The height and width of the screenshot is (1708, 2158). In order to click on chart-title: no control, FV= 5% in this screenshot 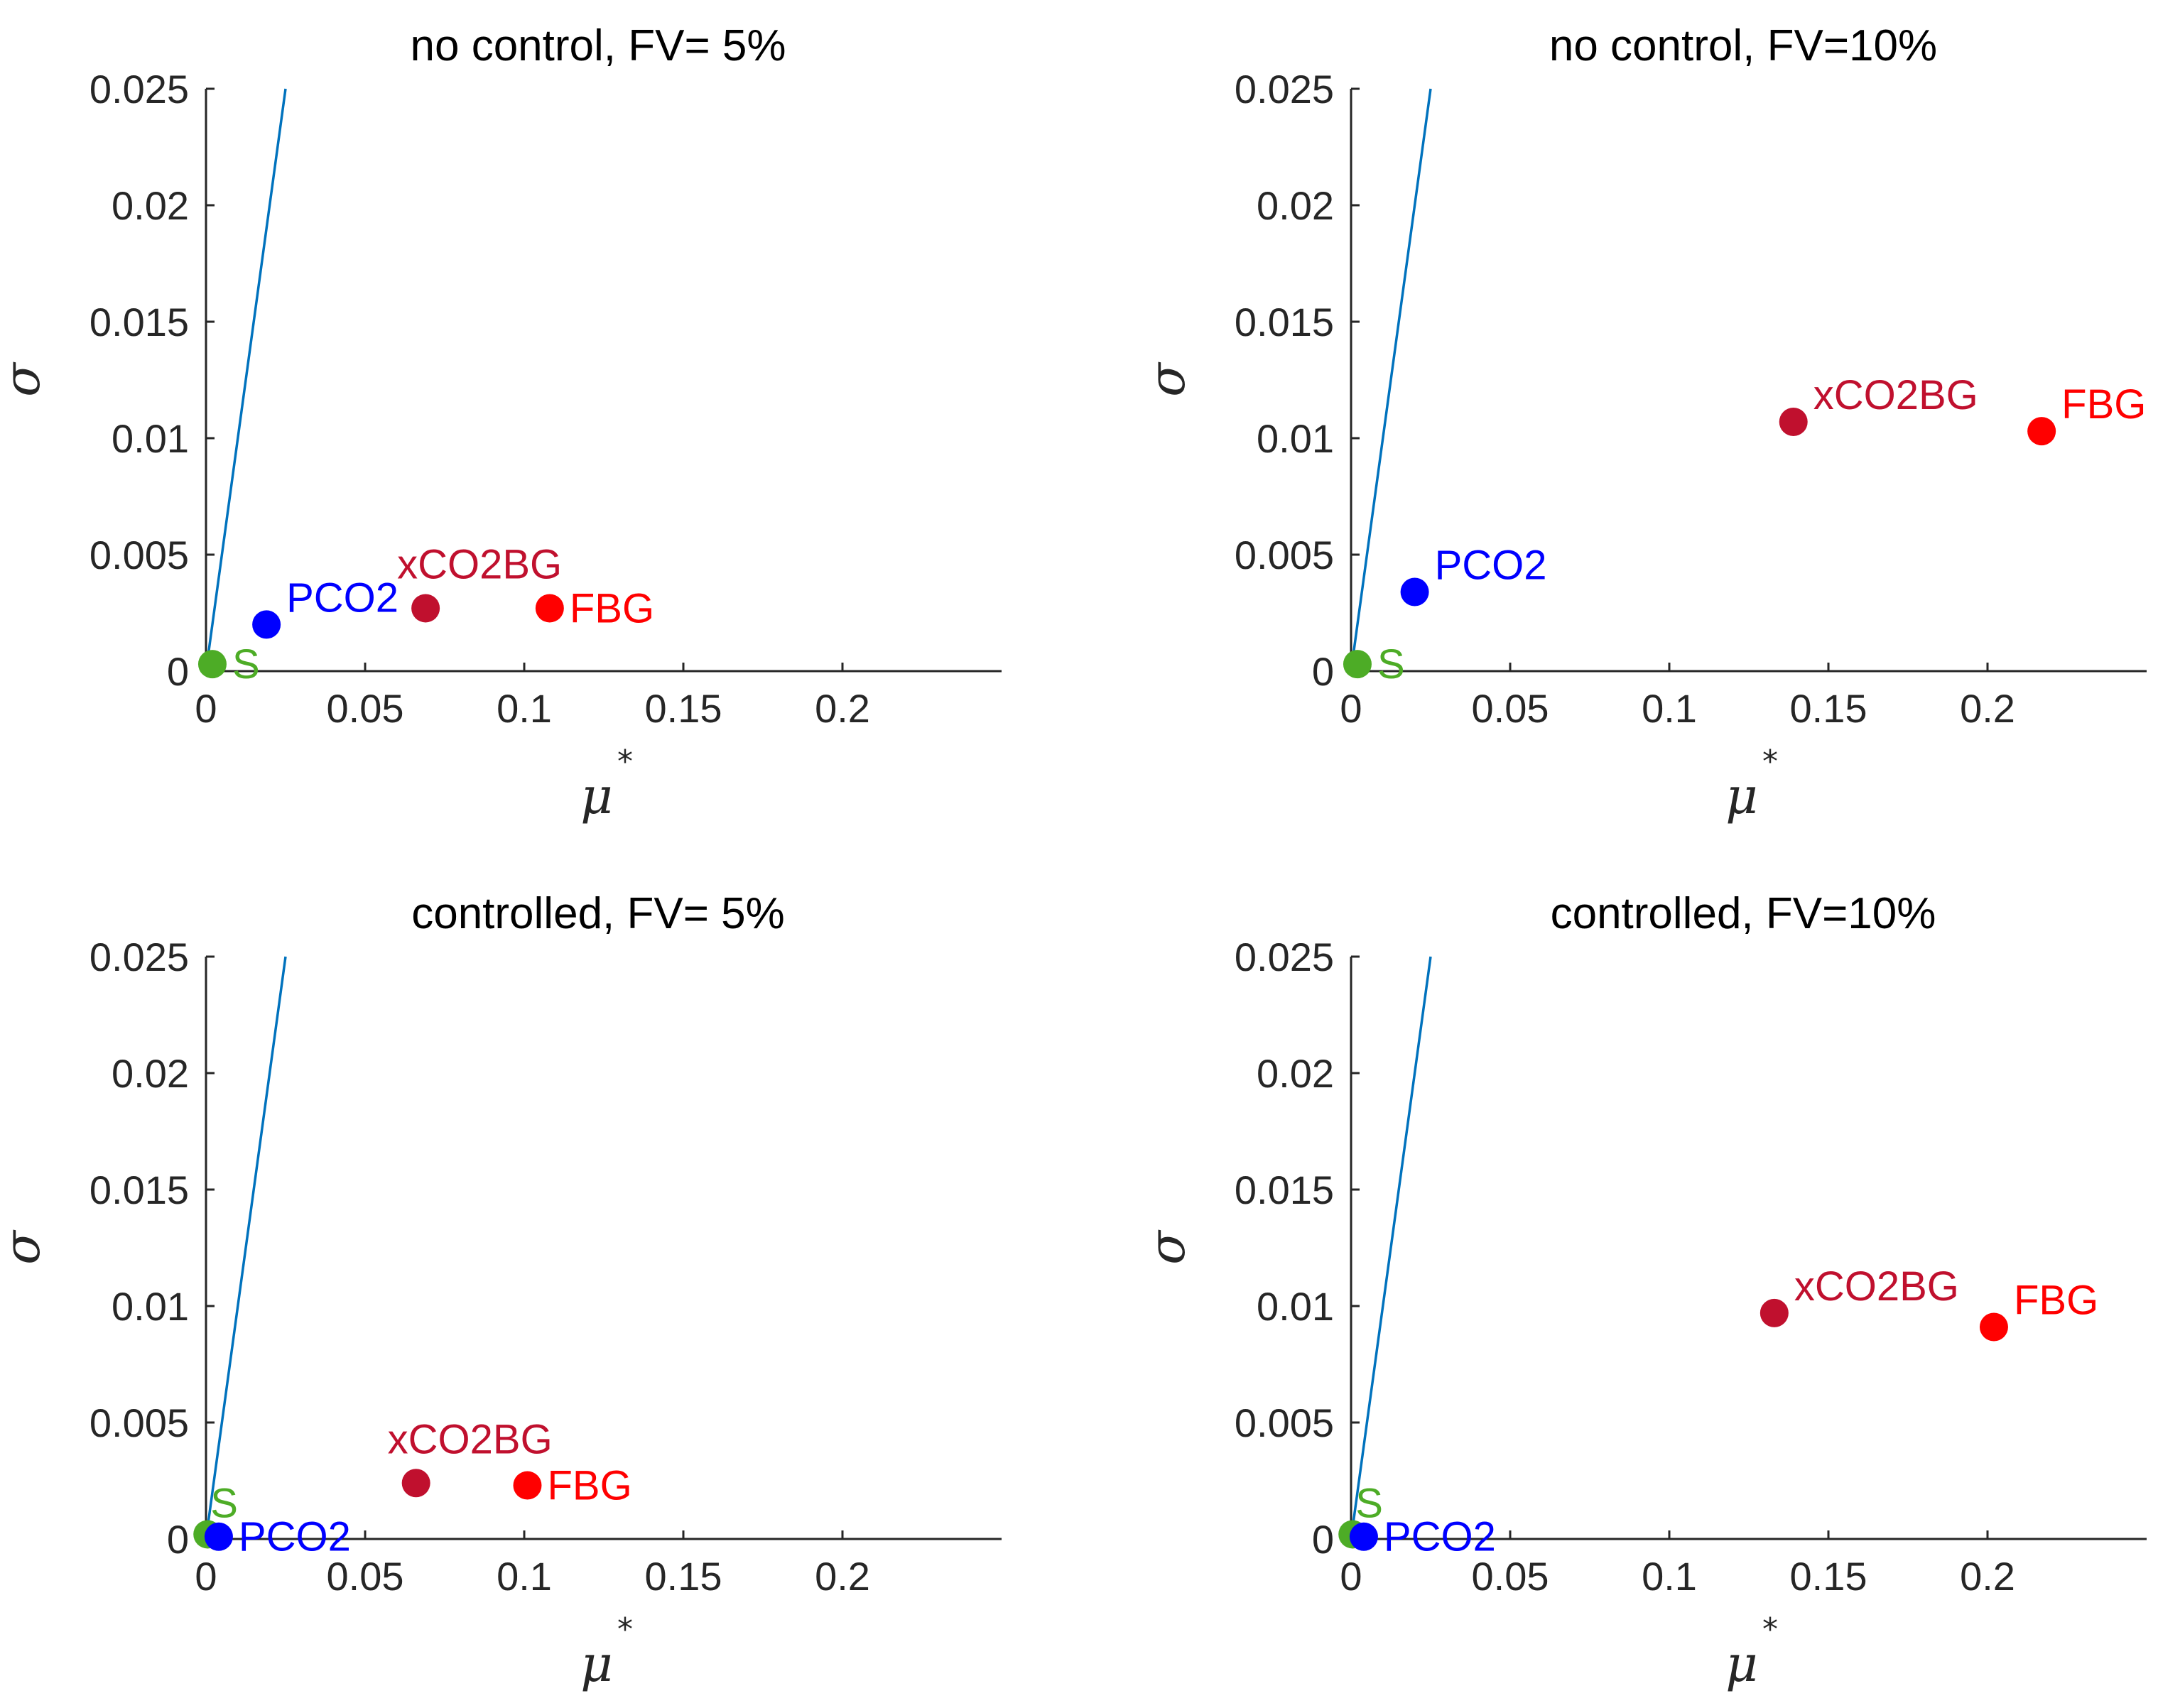, I will do `click(599, 45)`.